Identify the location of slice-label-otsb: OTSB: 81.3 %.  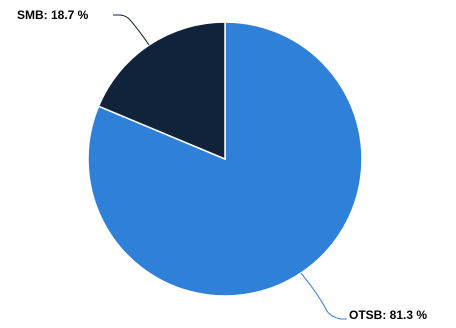
(388, 315).